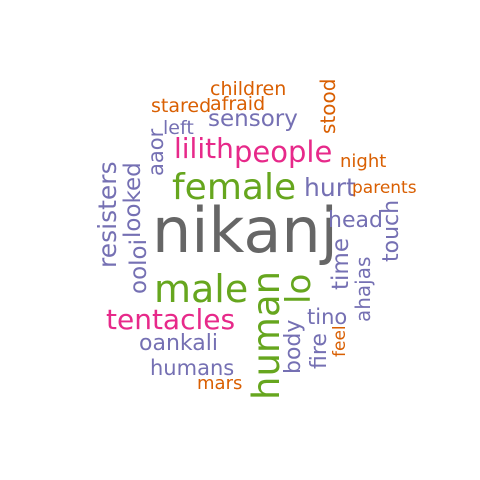 This screenshot has height=480, width=480. What do you see at coordinates (363, 289) in the screenshot?
I see `word-ahajas: ahajas` at bounding box center [363, 289].